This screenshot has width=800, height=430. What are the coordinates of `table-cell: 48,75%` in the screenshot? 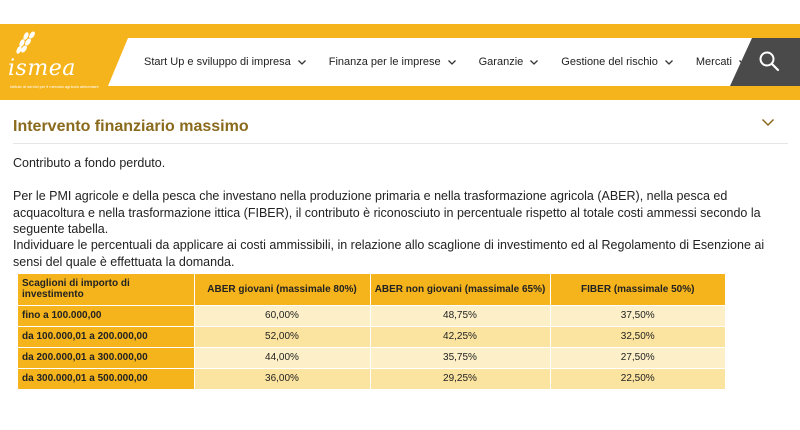 It's located at (460, 315).